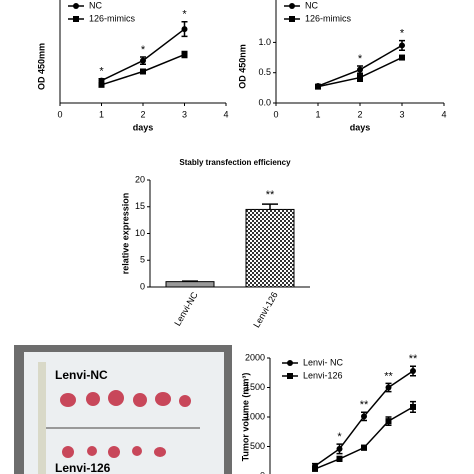 The width and height of the screenshot is (474, 474). Describe the element at coordinates (142, 260) in the screenshot. I see `y-tick-label: 5` at that location.